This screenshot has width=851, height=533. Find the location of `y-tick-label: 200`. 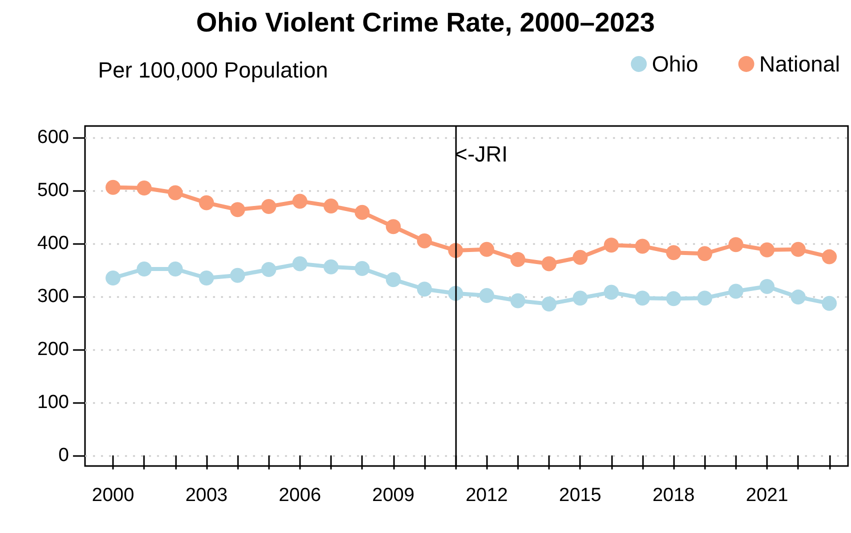

y-tick-label: 200 is located at coordinates (53, 349).